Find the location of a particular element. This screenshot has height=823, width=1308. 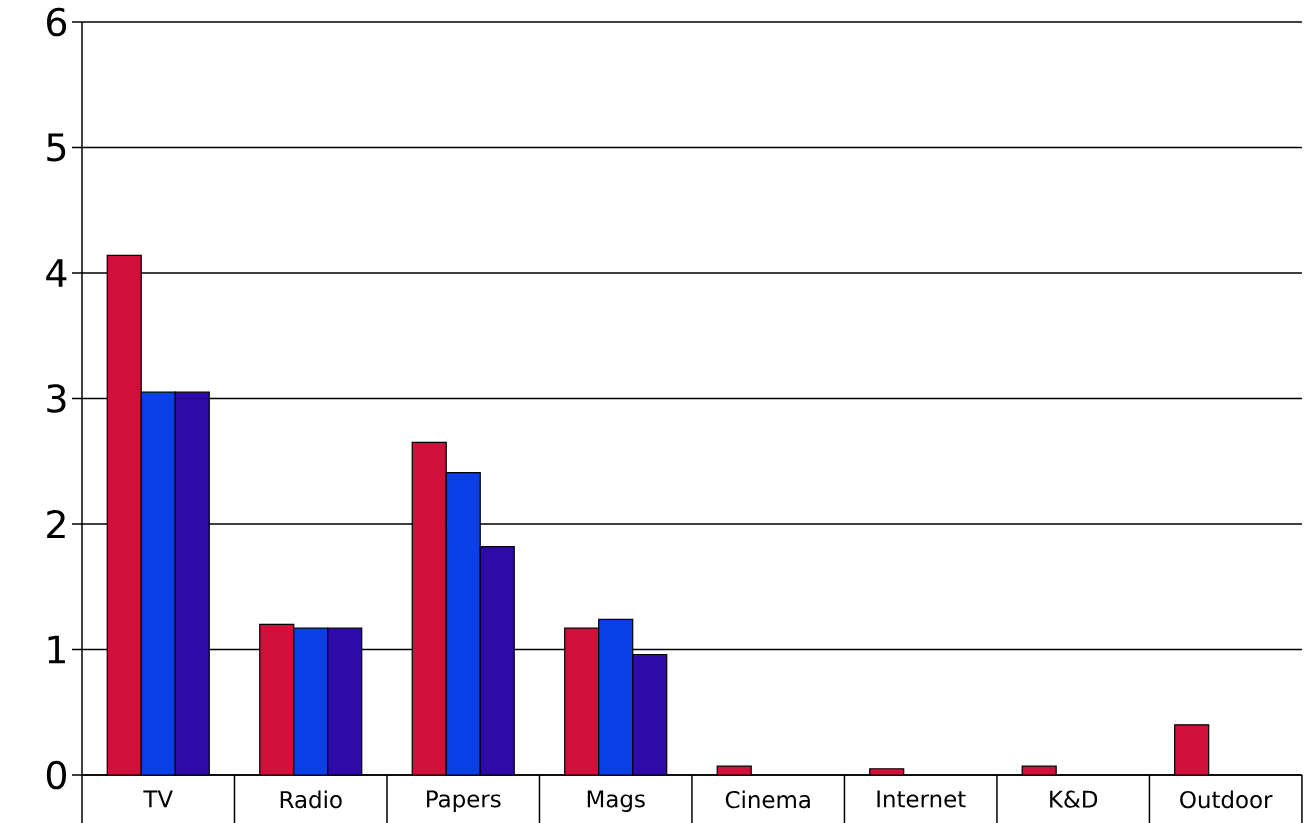

x-tick-label: K&D is located at coordinates (1074, 799).